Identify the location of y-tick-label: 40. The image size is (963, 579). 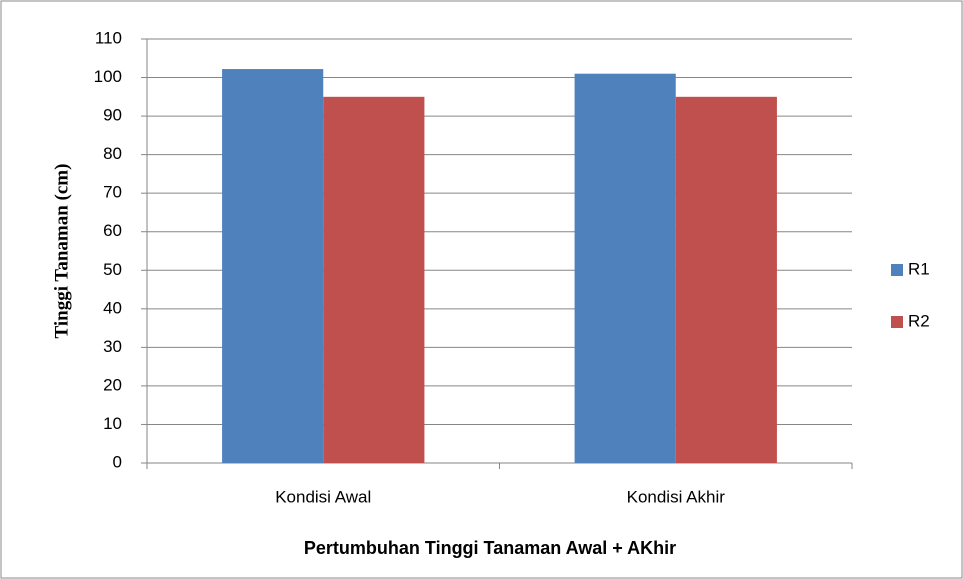
(112, 307).